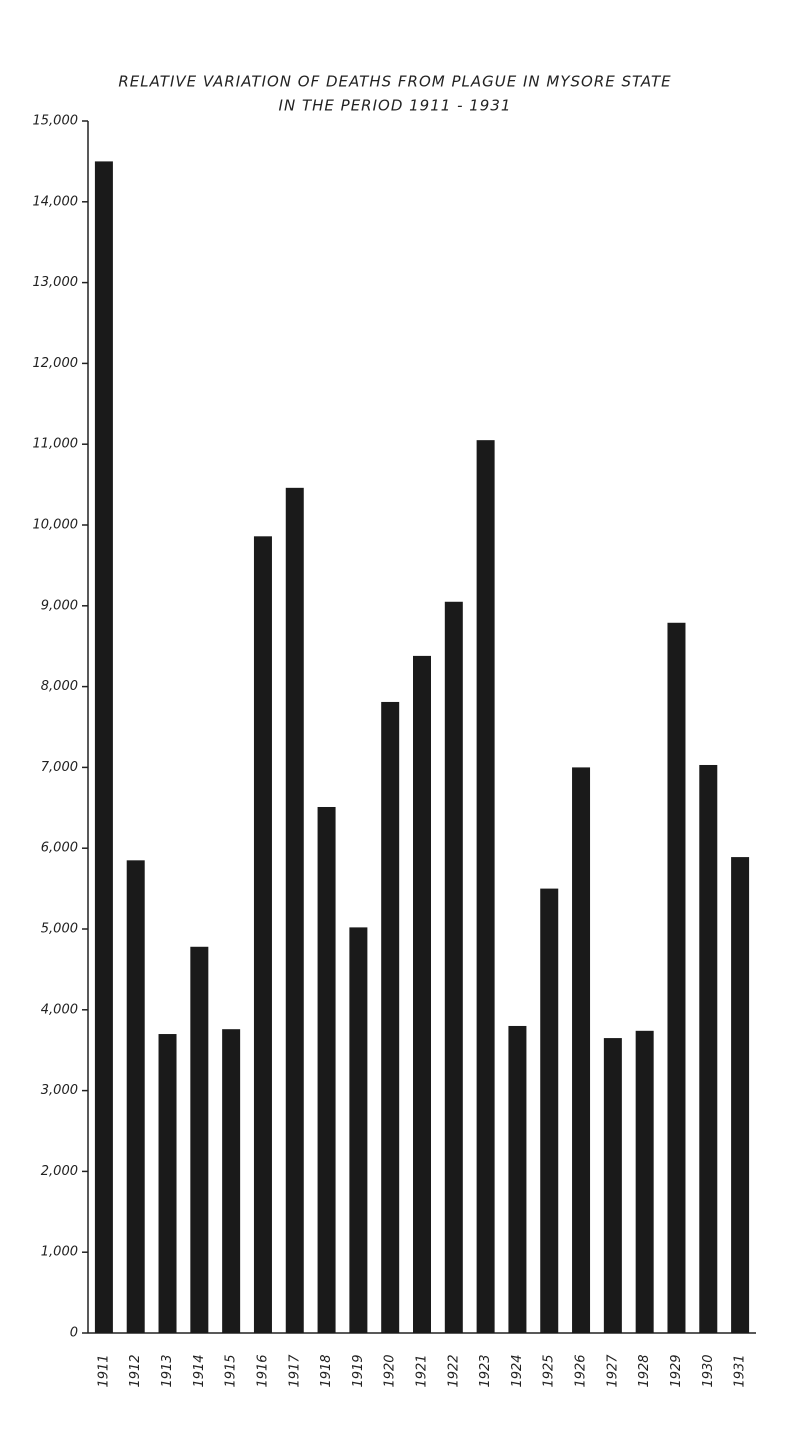 The width and height of the screenshot is (800, 1433). Describe the element at coordinates (395, 106) in the screenshot. I see `chart-subtitle: IN THE PERIOD 1911 - 1931` at that location.